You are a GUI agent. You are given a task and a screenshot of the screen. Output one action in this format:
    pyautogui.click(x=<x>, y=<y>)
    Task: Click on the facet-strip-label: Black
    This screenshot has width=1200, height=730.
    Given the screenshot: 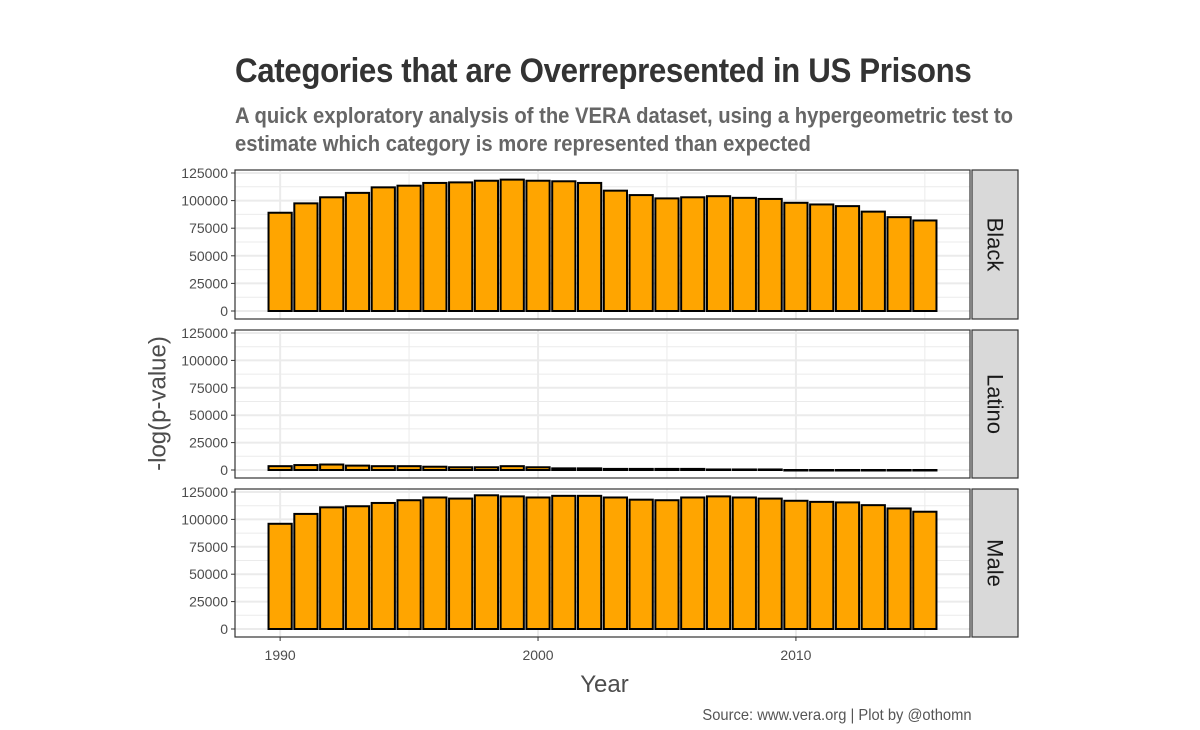 What is the action you would take?
    pyautogui.click(x=995, y=245)
    